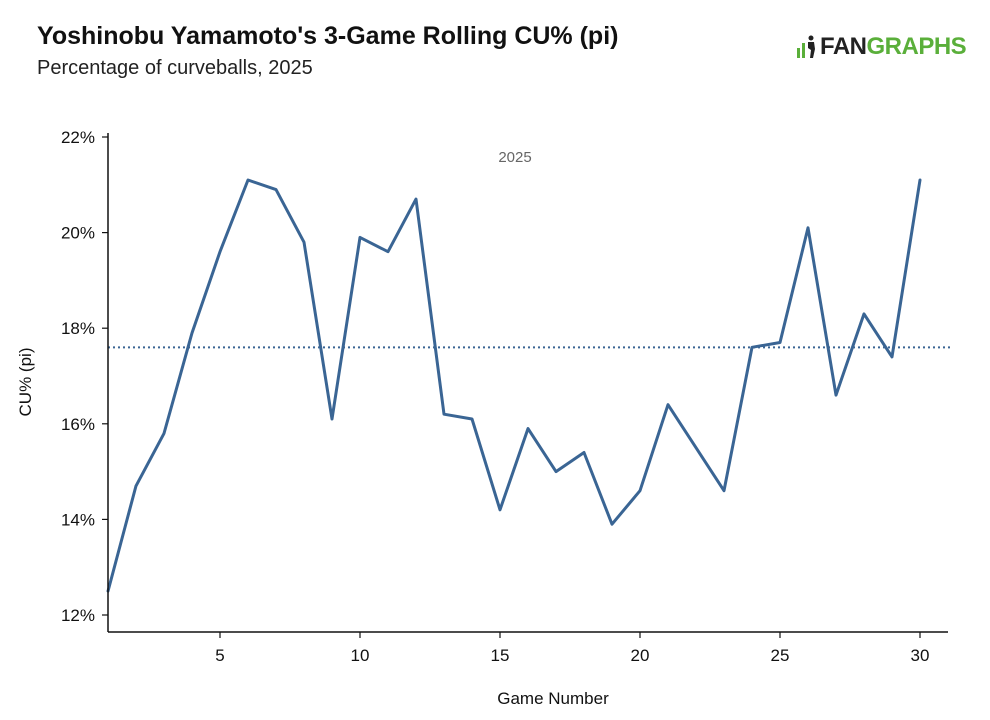 The width and height of the screenshot is (990, 720). I want to click on logo-text-graphs: GRAPHS, so click(916, 46).